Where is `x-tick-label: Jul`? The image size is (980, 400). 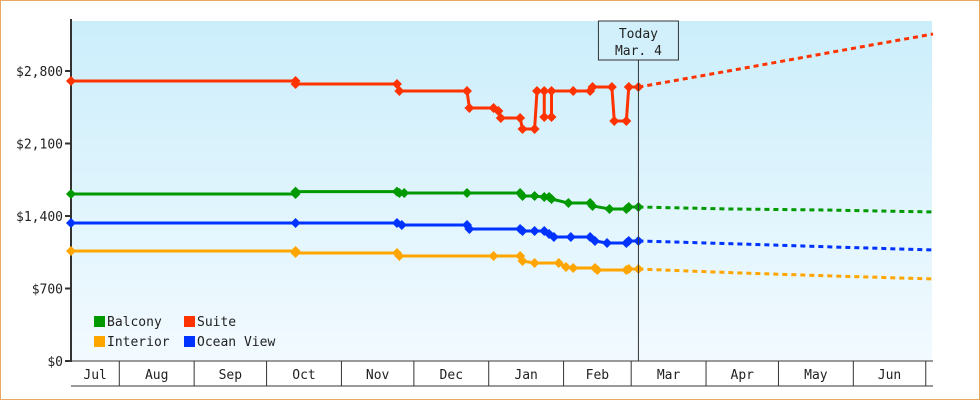 x-tick-label: Jul is located at coordinates (94, 375).